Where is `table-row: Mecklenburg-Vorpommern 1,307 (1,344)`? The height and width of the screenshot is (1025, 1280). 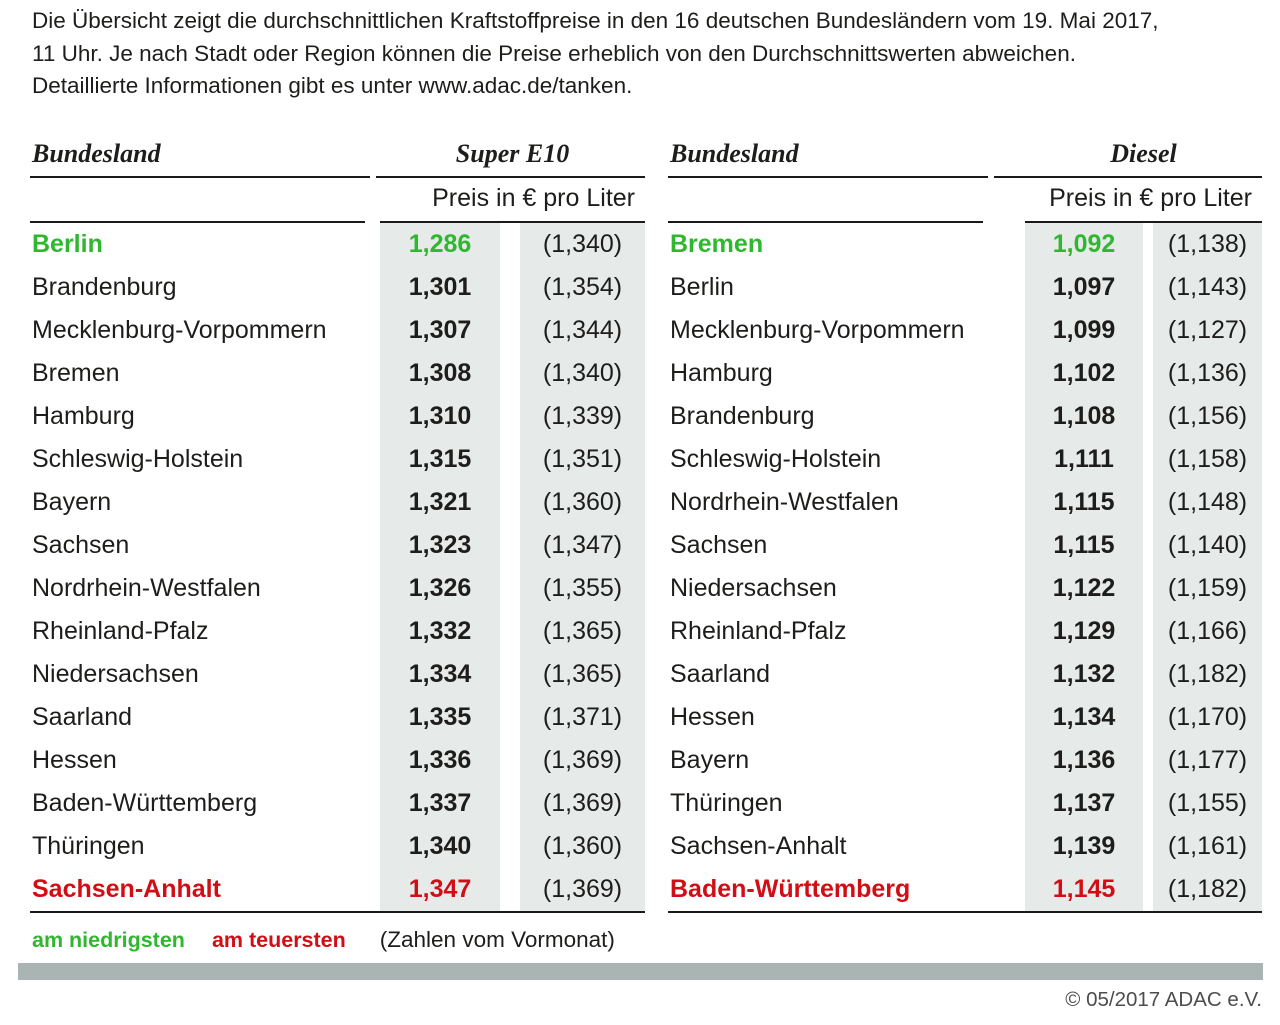
table-row: Mecklenburg-Vorpommern 1,307 (1,344) is located at coordinates (337, 330).